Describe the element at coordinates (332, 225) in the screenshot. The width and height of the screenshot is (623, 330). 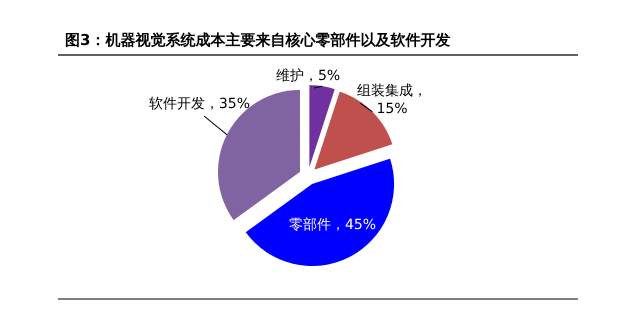
I see `slice-label: 零部件，45%` at that location.